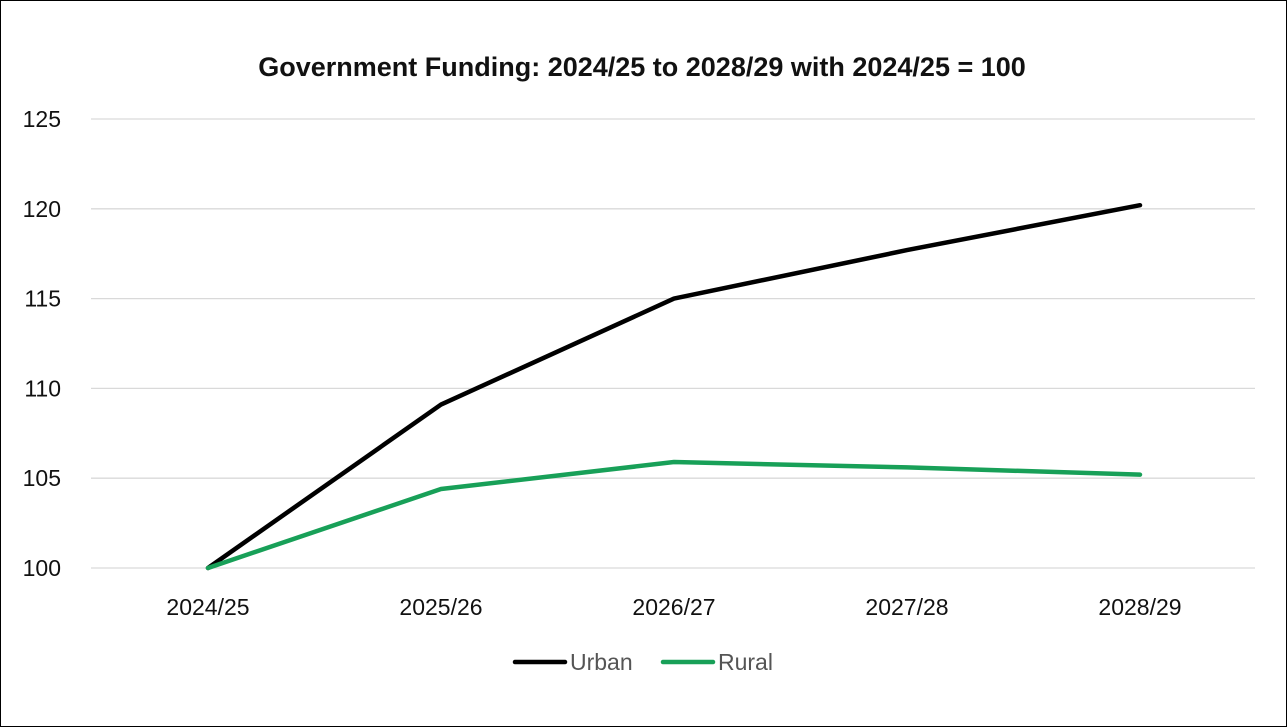  What do you see at coordinates (42, 299) in the screenshot?
I see `y-tick-label-115: 115` at bounding box center [42, 299].